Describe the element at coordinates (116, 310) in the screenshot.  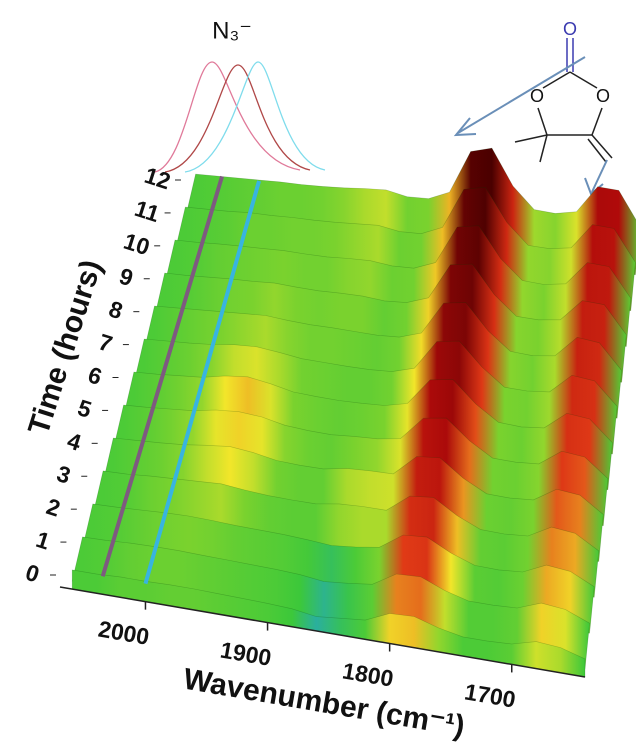
I see `y-tick-label: 8` at that location.